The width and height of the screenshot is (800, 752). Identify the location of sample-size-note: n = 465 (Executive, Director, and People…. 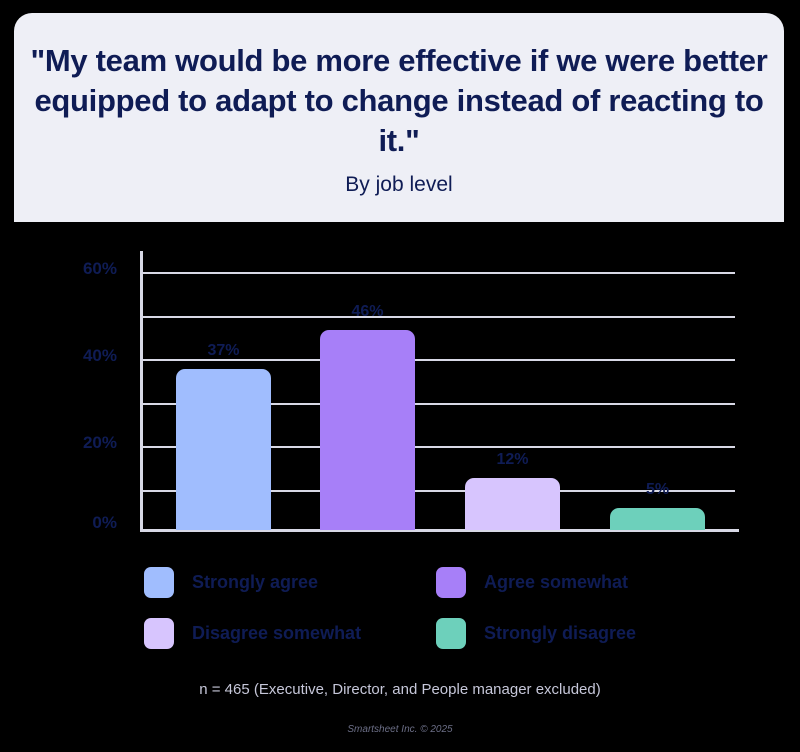
(400, 689).